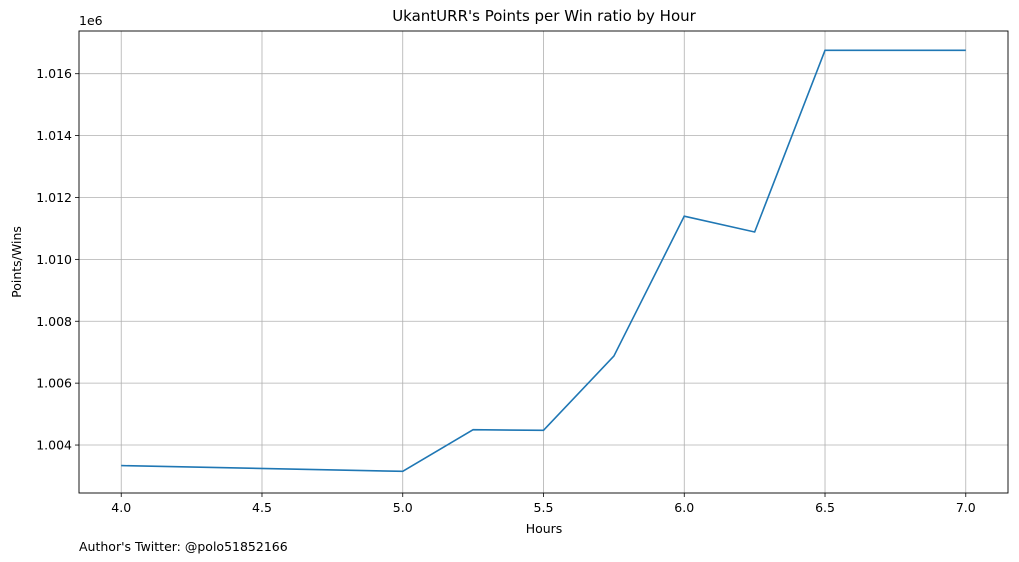 The height and width of the screenshot is (562, 1019). What do you see at coordinates (544, 16) in the screenshot?
I see `chart-title: UkantURR's Points per Win ratio by Hour` at bounding box center [544, 16].